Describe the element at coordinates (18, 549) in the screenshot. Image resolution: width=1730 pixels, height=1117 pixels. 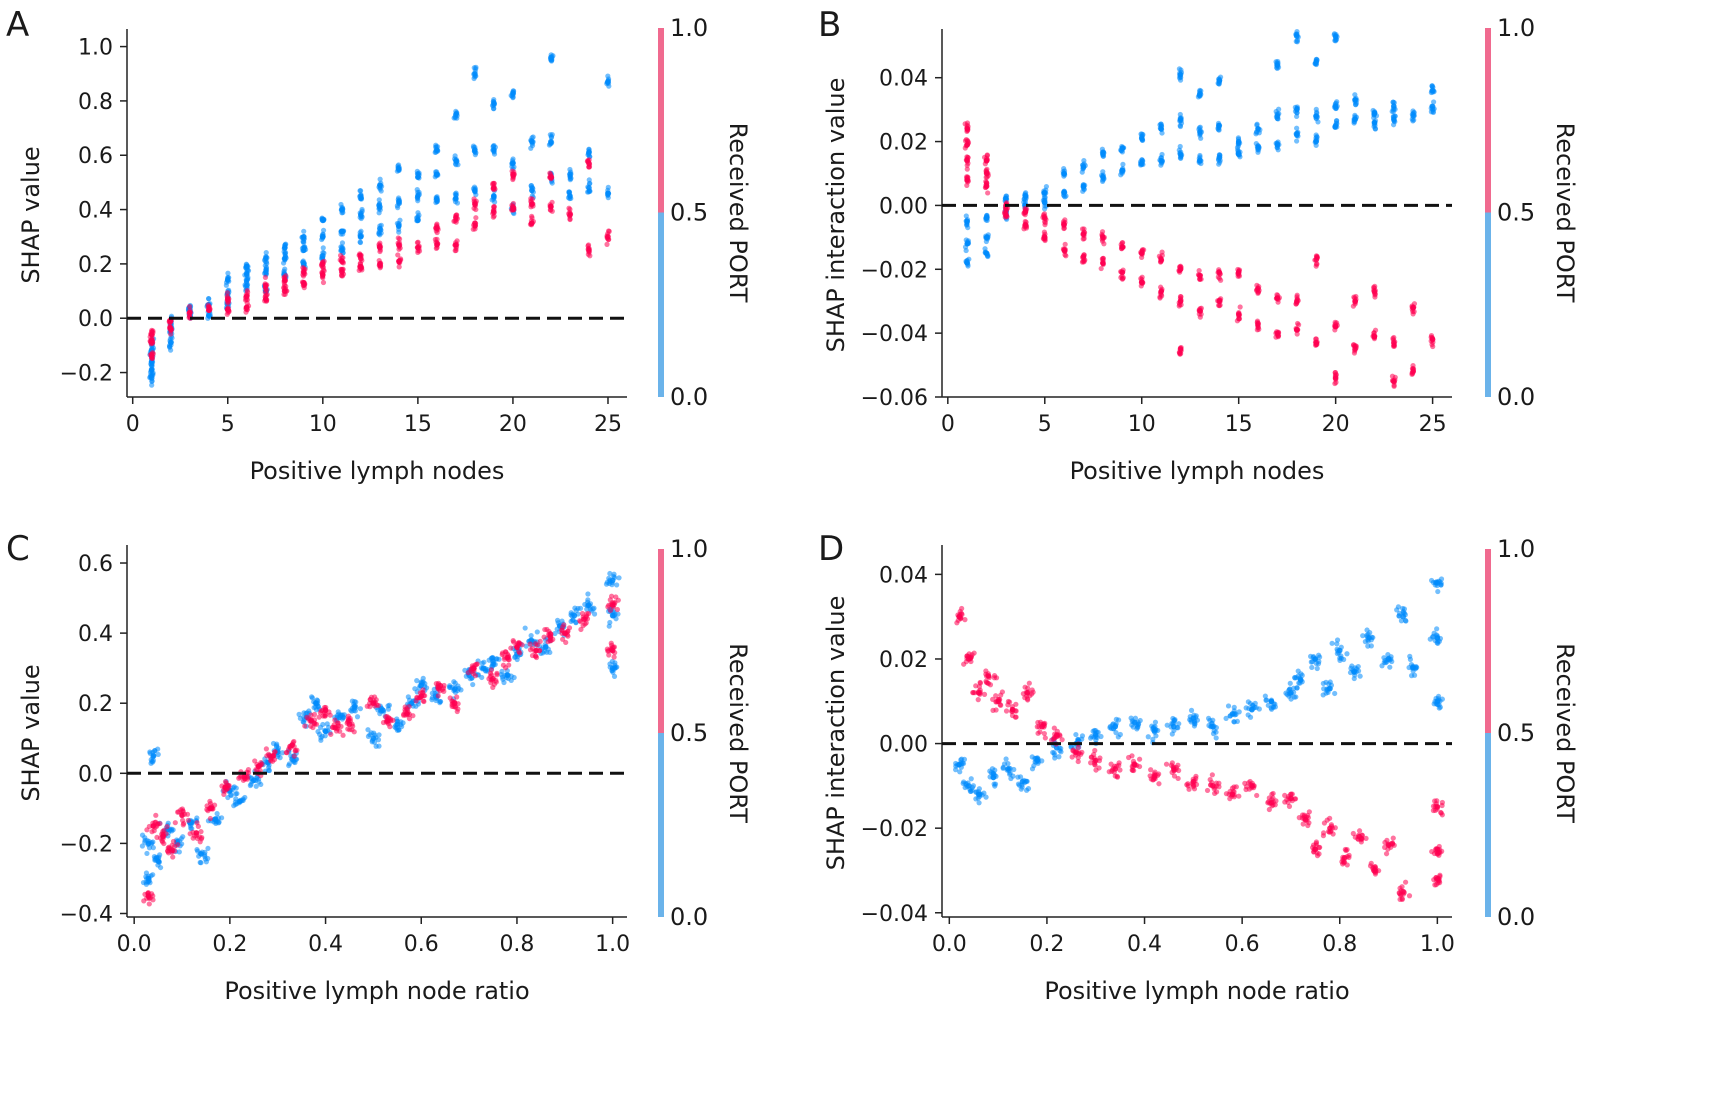
I see `panel-letter: C` at that location.